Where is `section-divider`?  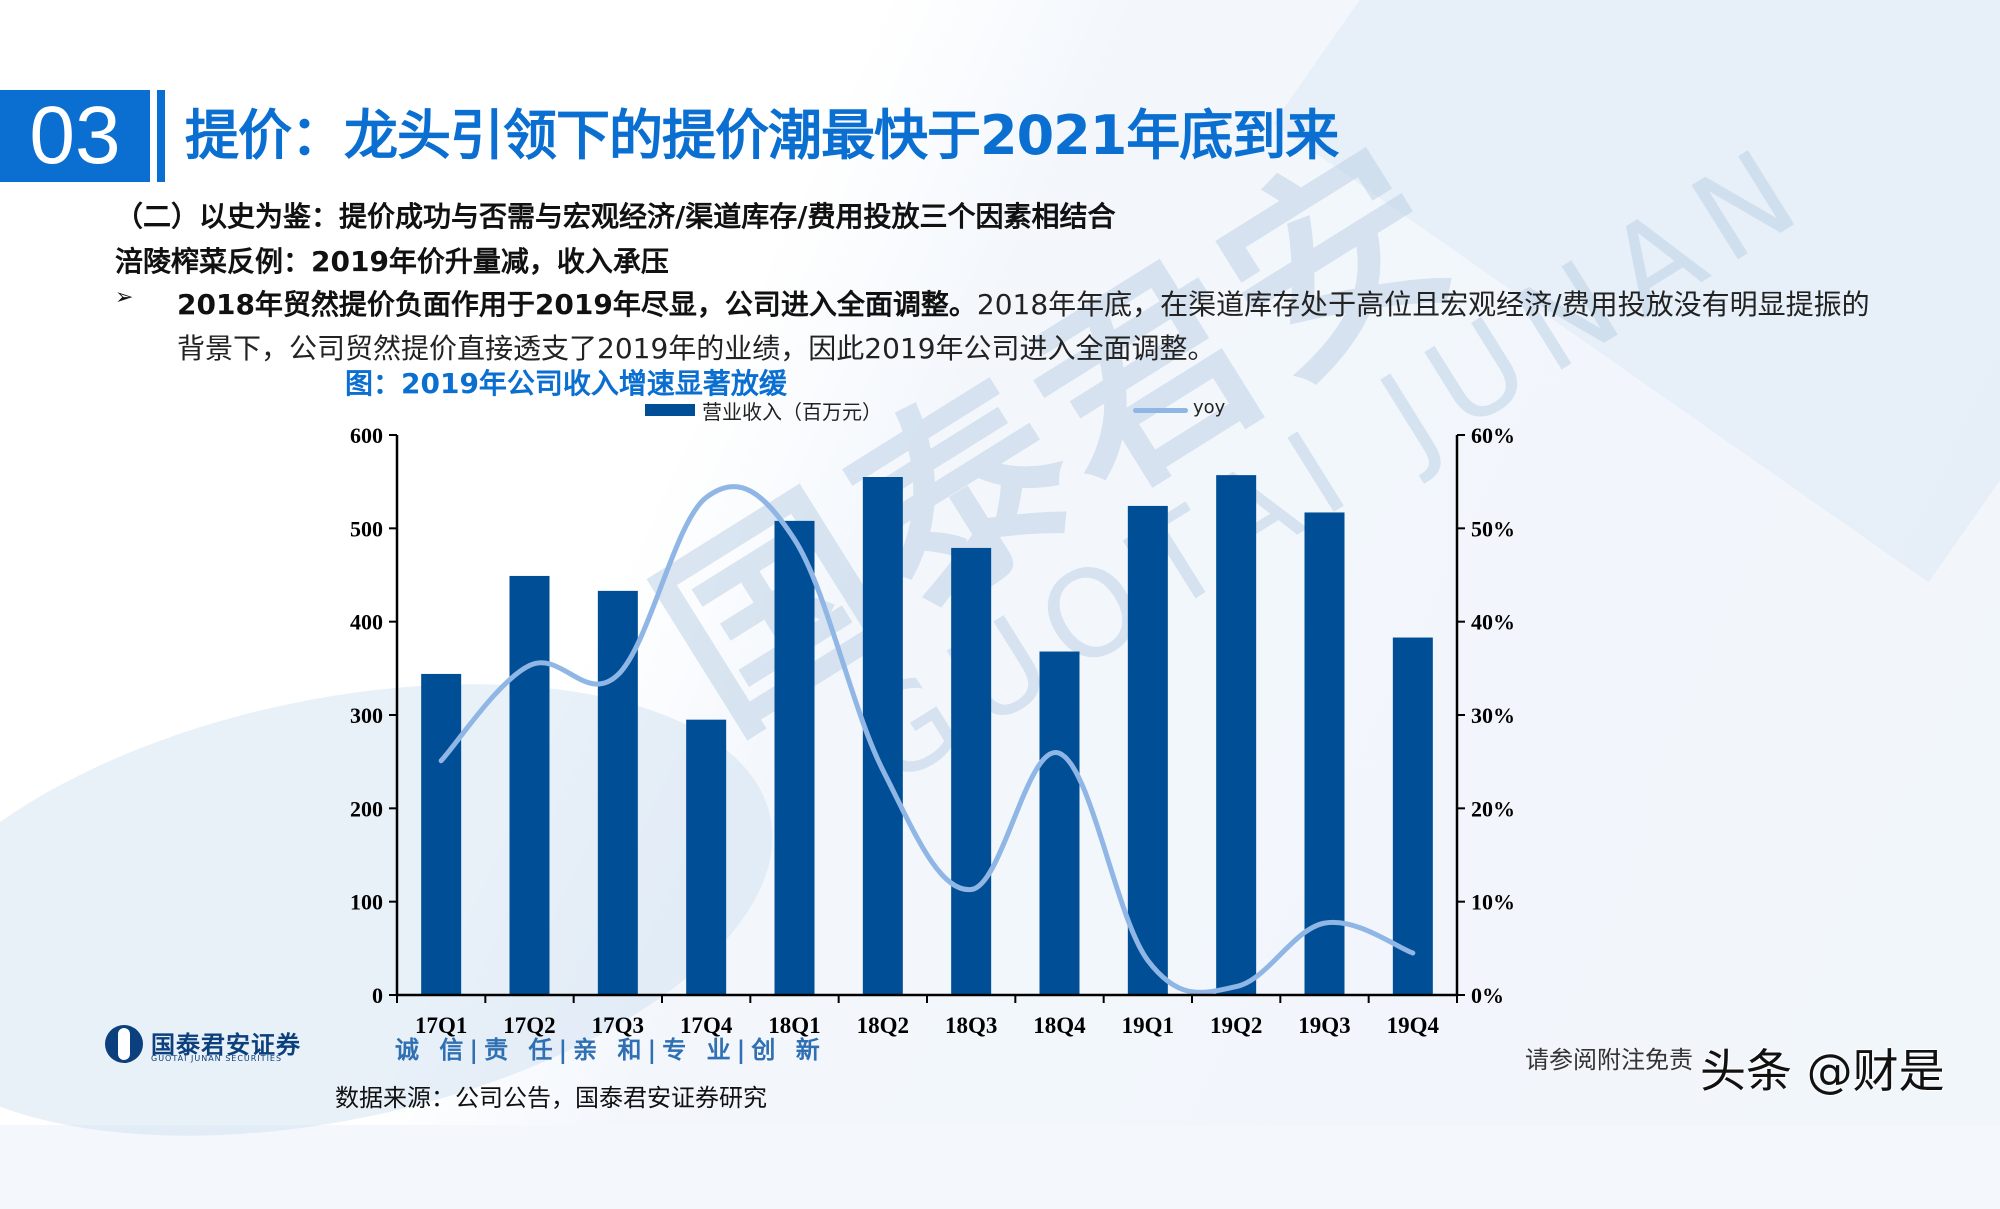 section-divider is located at coordinates (161, 136).